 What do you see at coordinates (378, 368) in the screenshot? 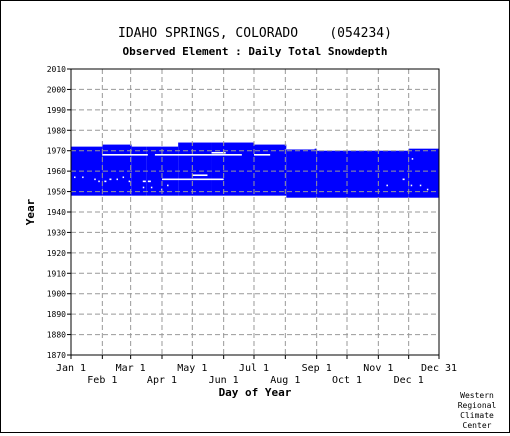
I see `x-tick-label: Nov 1` at bounding box center [378, 368].